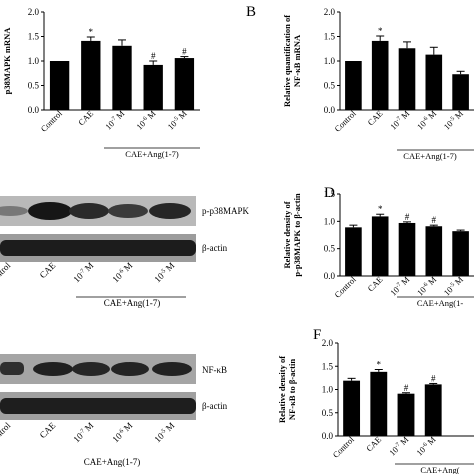 This screenshot has height=474, width=474. What do you see at coordinates (7, 61) in the screenshot?
I see `y-axis-label: p38MAPK mRNA` at bounding box center [7, 61].